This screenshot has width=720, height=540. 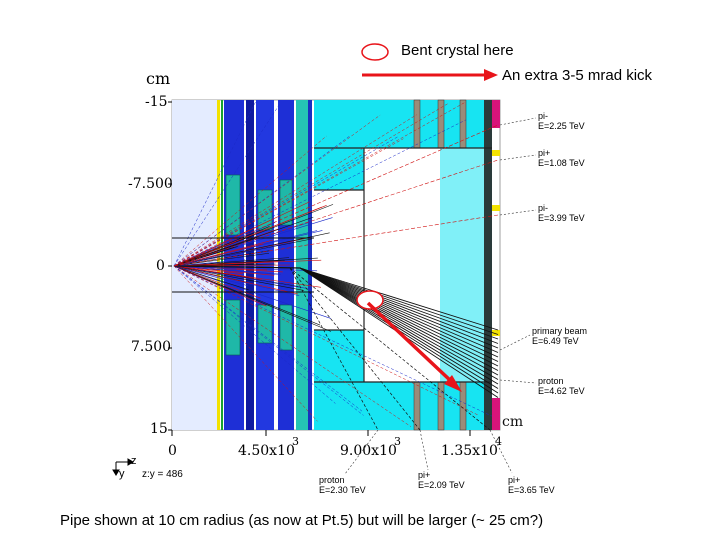 I want to click on y-tick-label: 15, so click(x=159, y=429).